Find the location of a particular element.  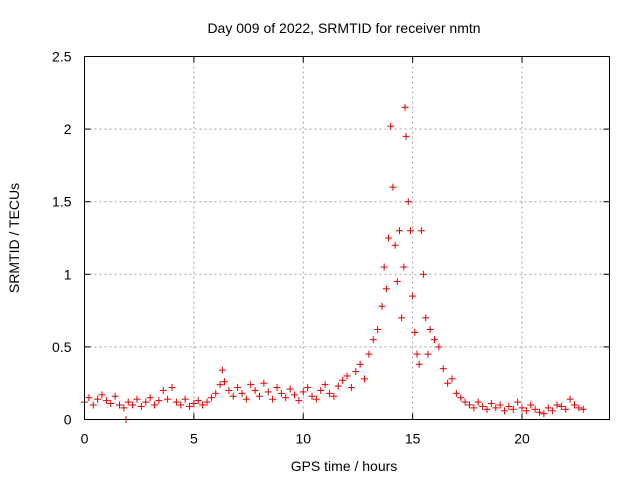

y-tick-label: 1.5 is located at coordinates (62, 202).